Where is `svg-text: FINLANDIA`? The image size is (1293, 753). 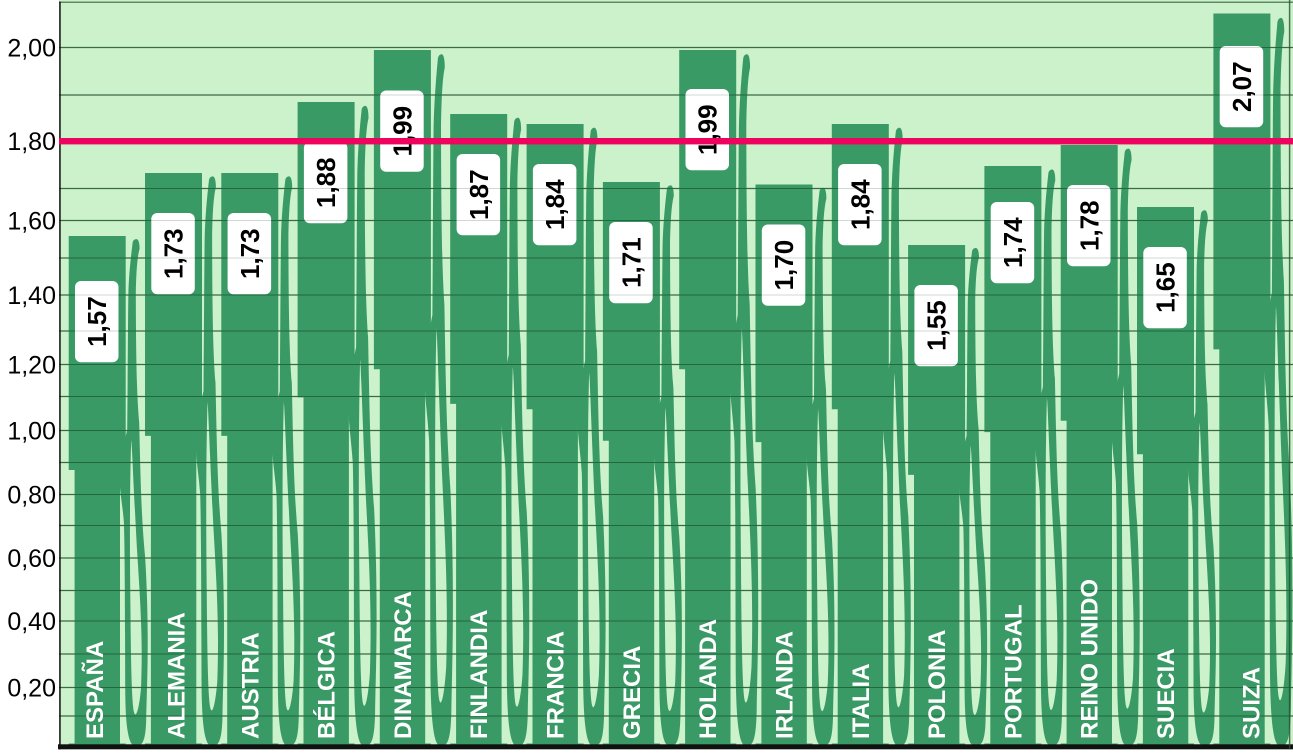
svg-text: FINLANDIA is located at coordinates (479, 674).